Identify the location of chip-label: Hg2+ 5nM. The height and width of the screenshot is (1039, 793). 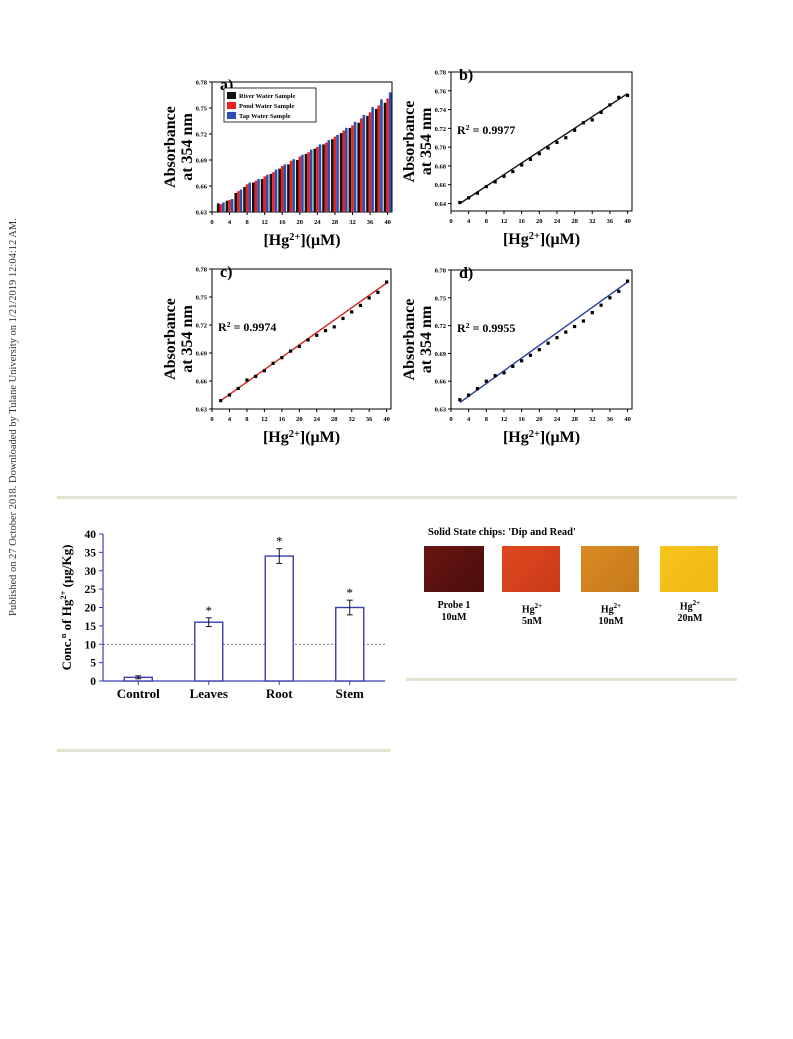
(532, 615).